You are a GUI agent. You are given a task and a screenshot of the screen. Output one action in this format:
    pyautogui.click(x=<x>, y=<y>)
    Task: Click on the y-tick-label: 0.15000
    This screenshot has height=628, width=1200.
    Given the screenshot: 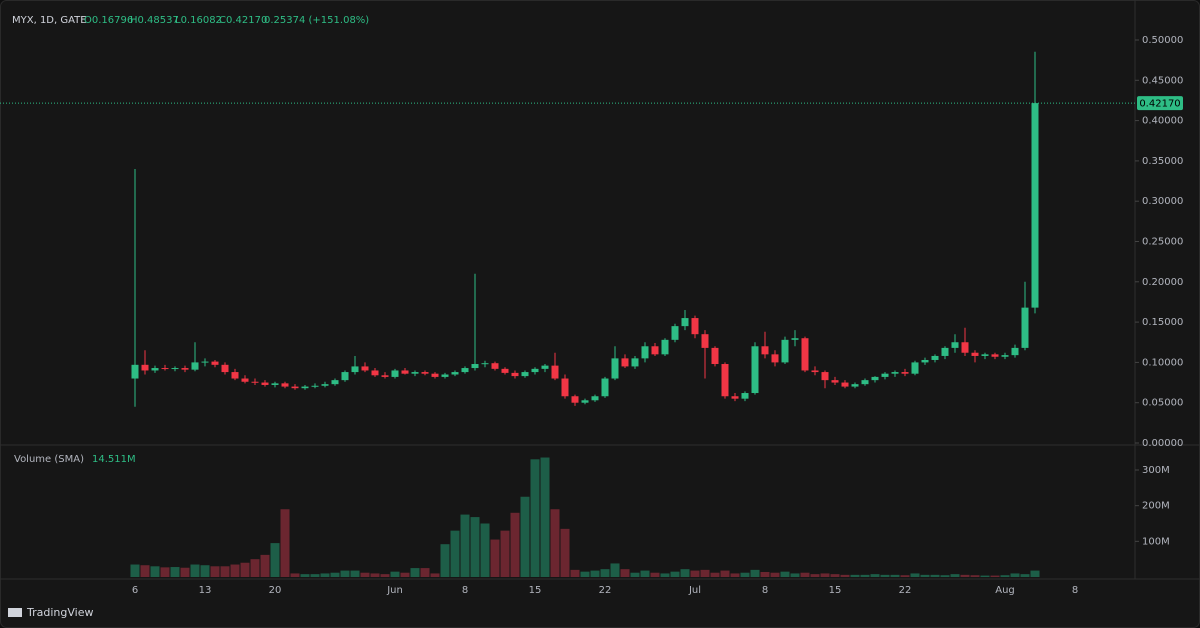 What is the action you would take?
    pyautogui.click(x=1162, y=322)
    